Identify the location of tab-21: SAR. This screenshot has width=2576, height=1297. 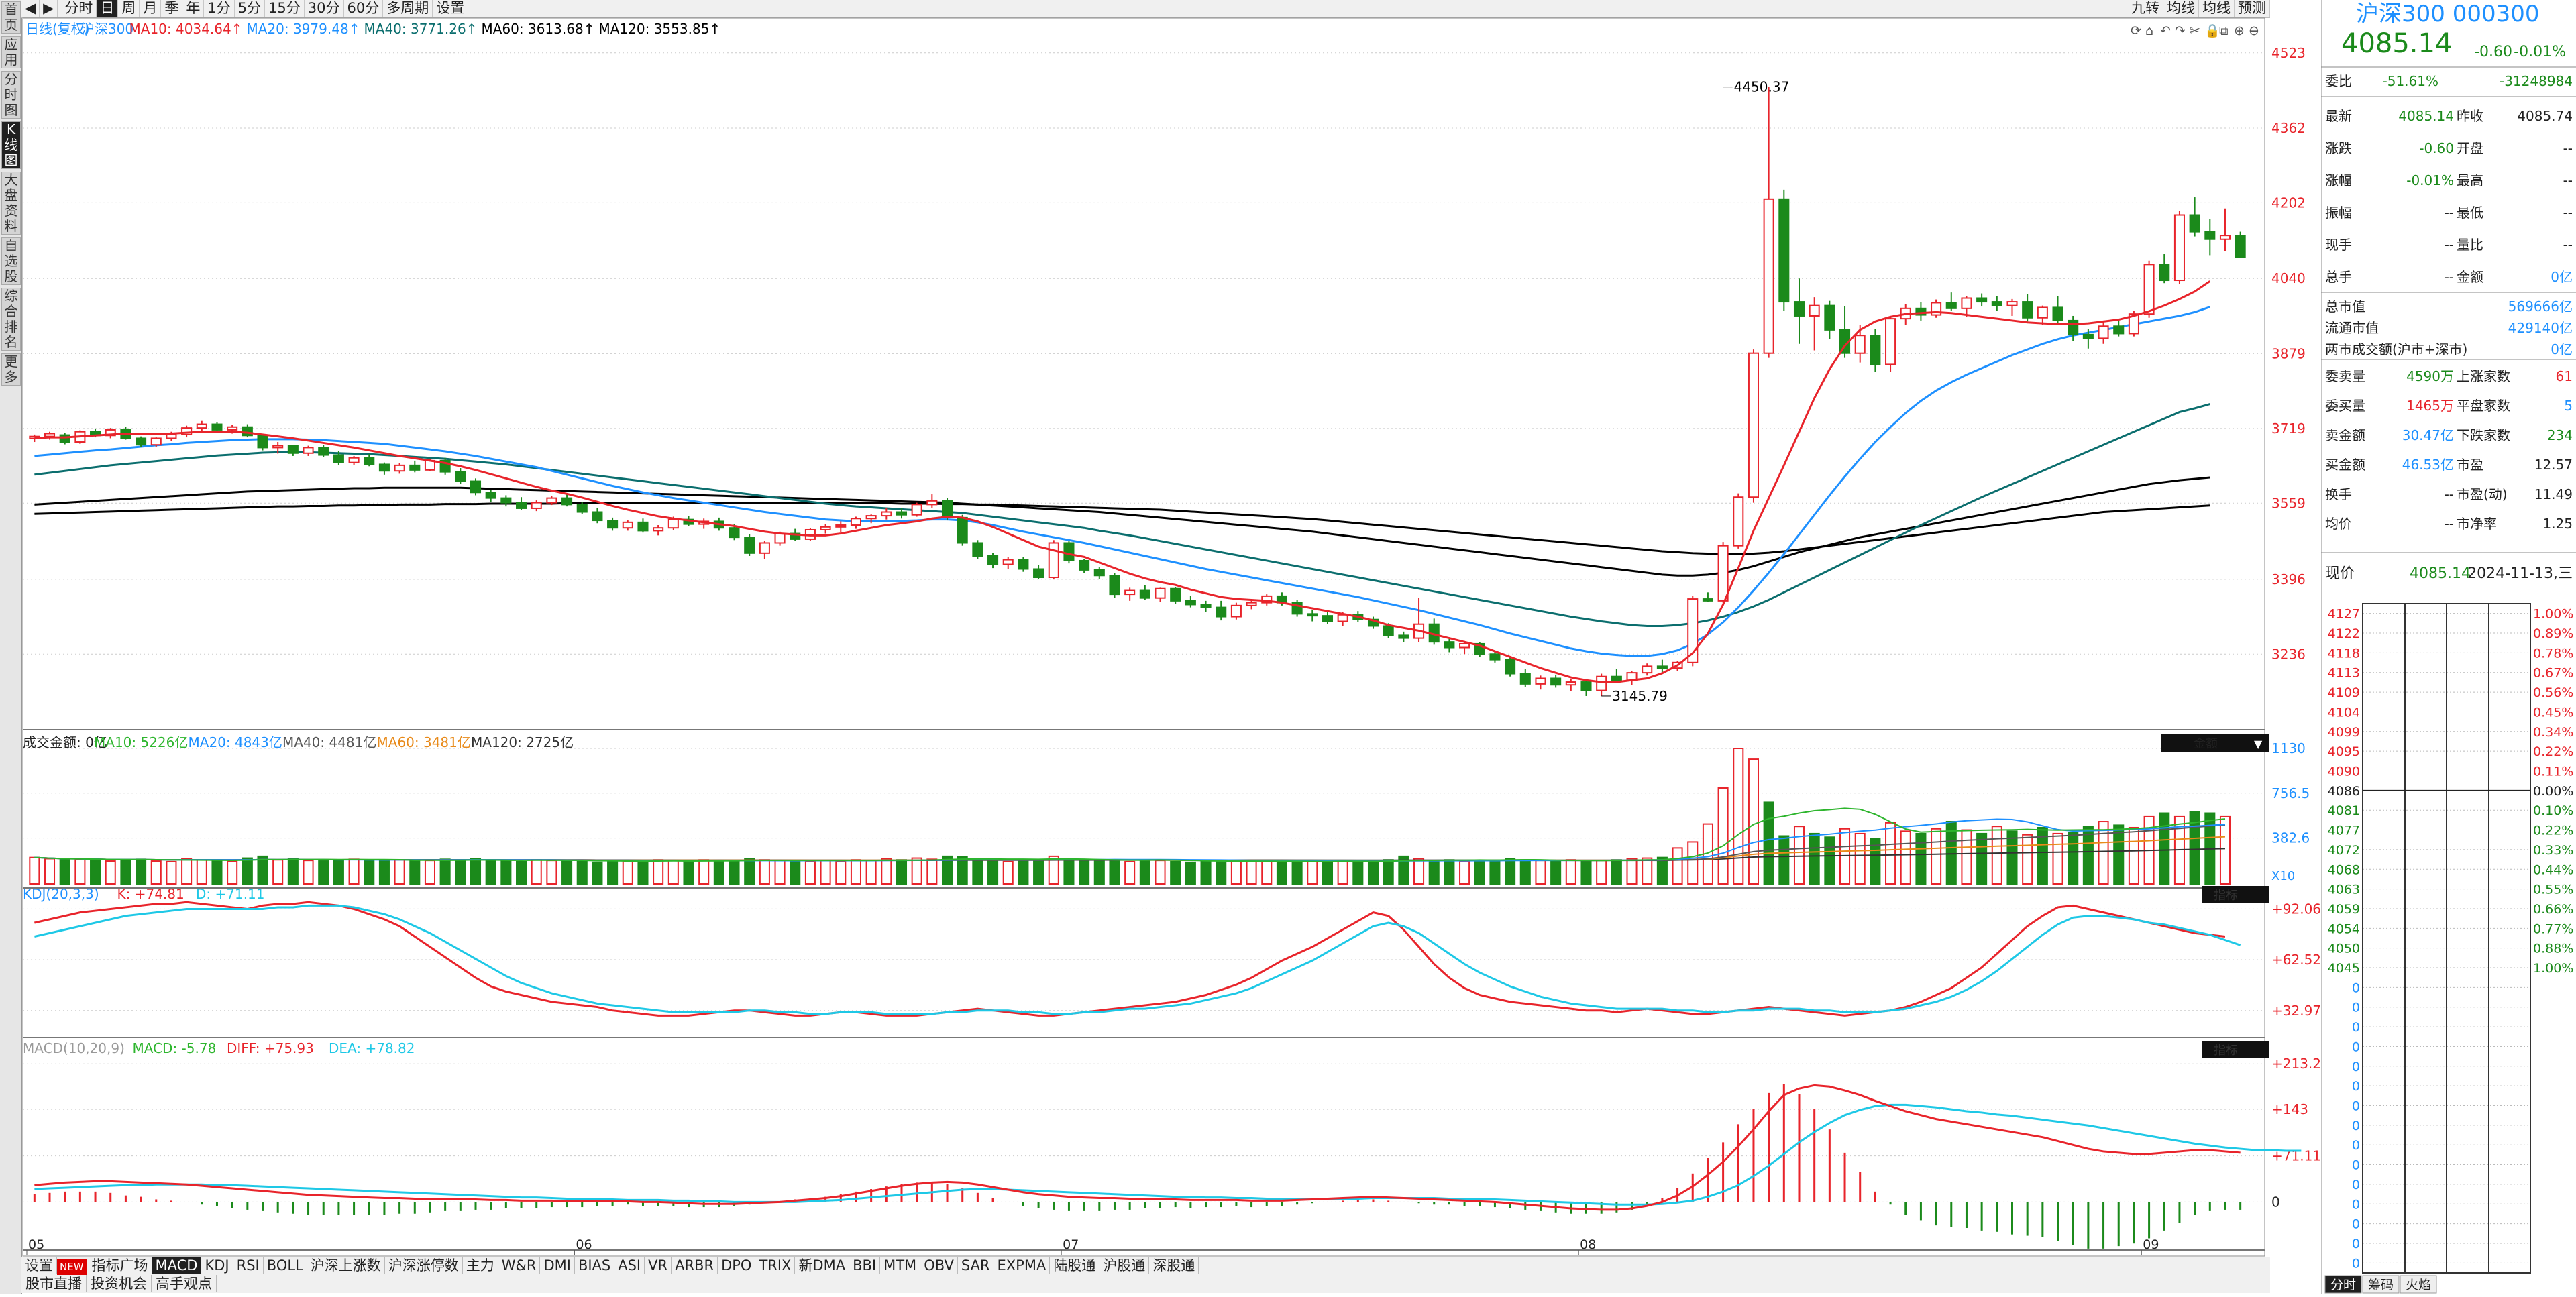
(976, 1265).